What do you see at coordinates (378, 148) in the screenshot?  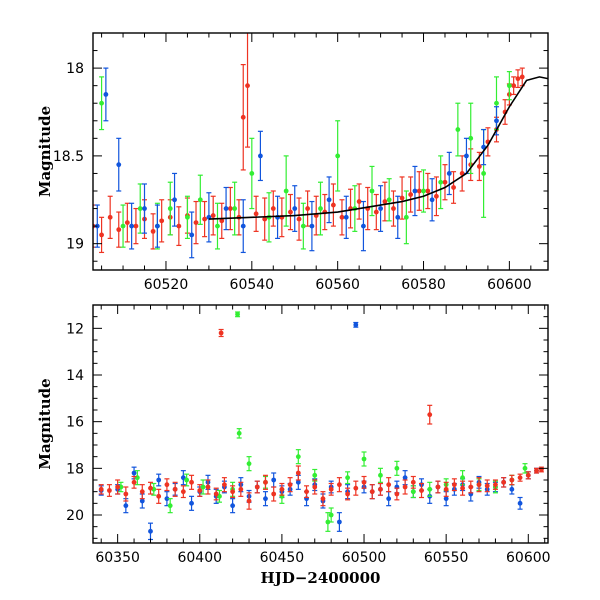 I see `model-curve` at bounding box center [378, 148].